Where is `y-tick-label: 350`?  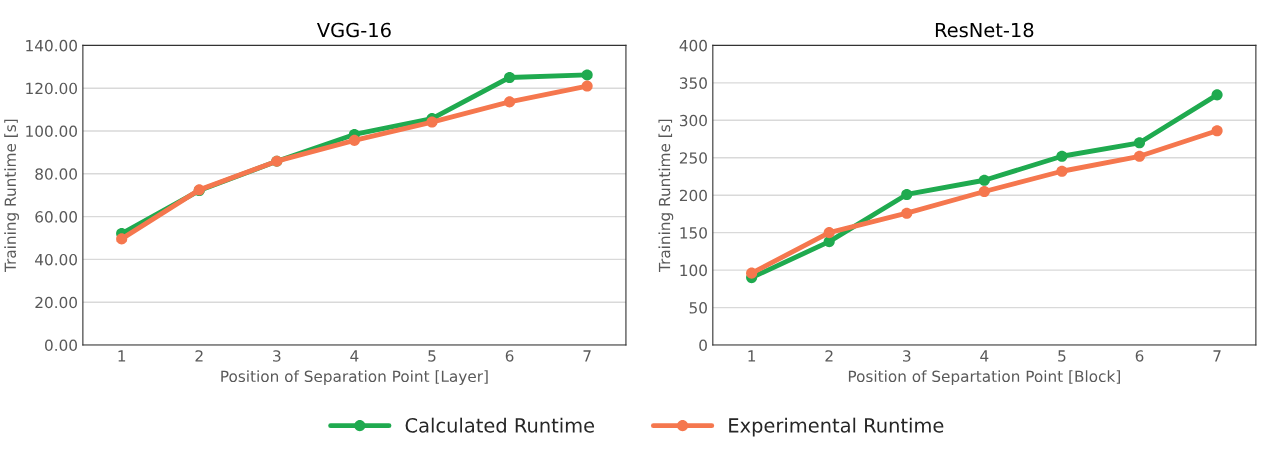 y-tick-label: 350 is located at coordinates (693, 83).